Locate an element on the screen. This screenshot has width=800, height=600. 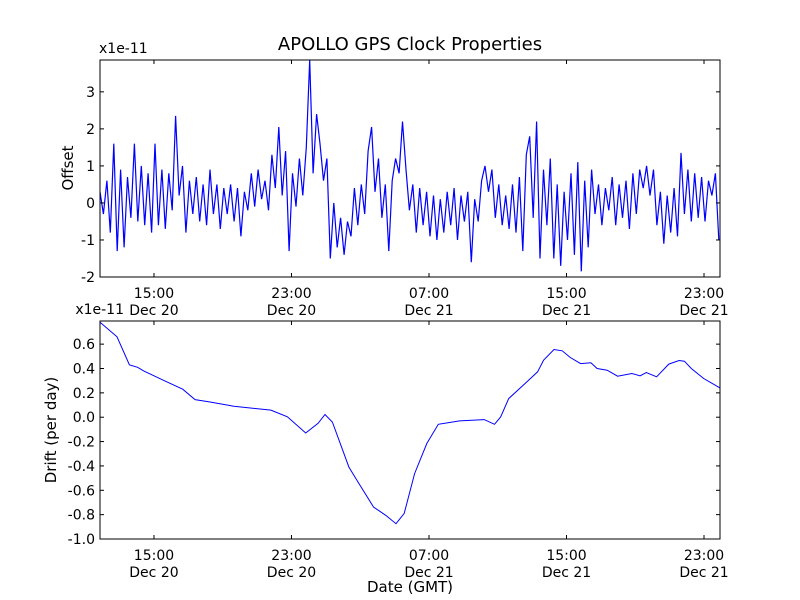
y-tick-label: 2 is located at coordinates (90, 130).